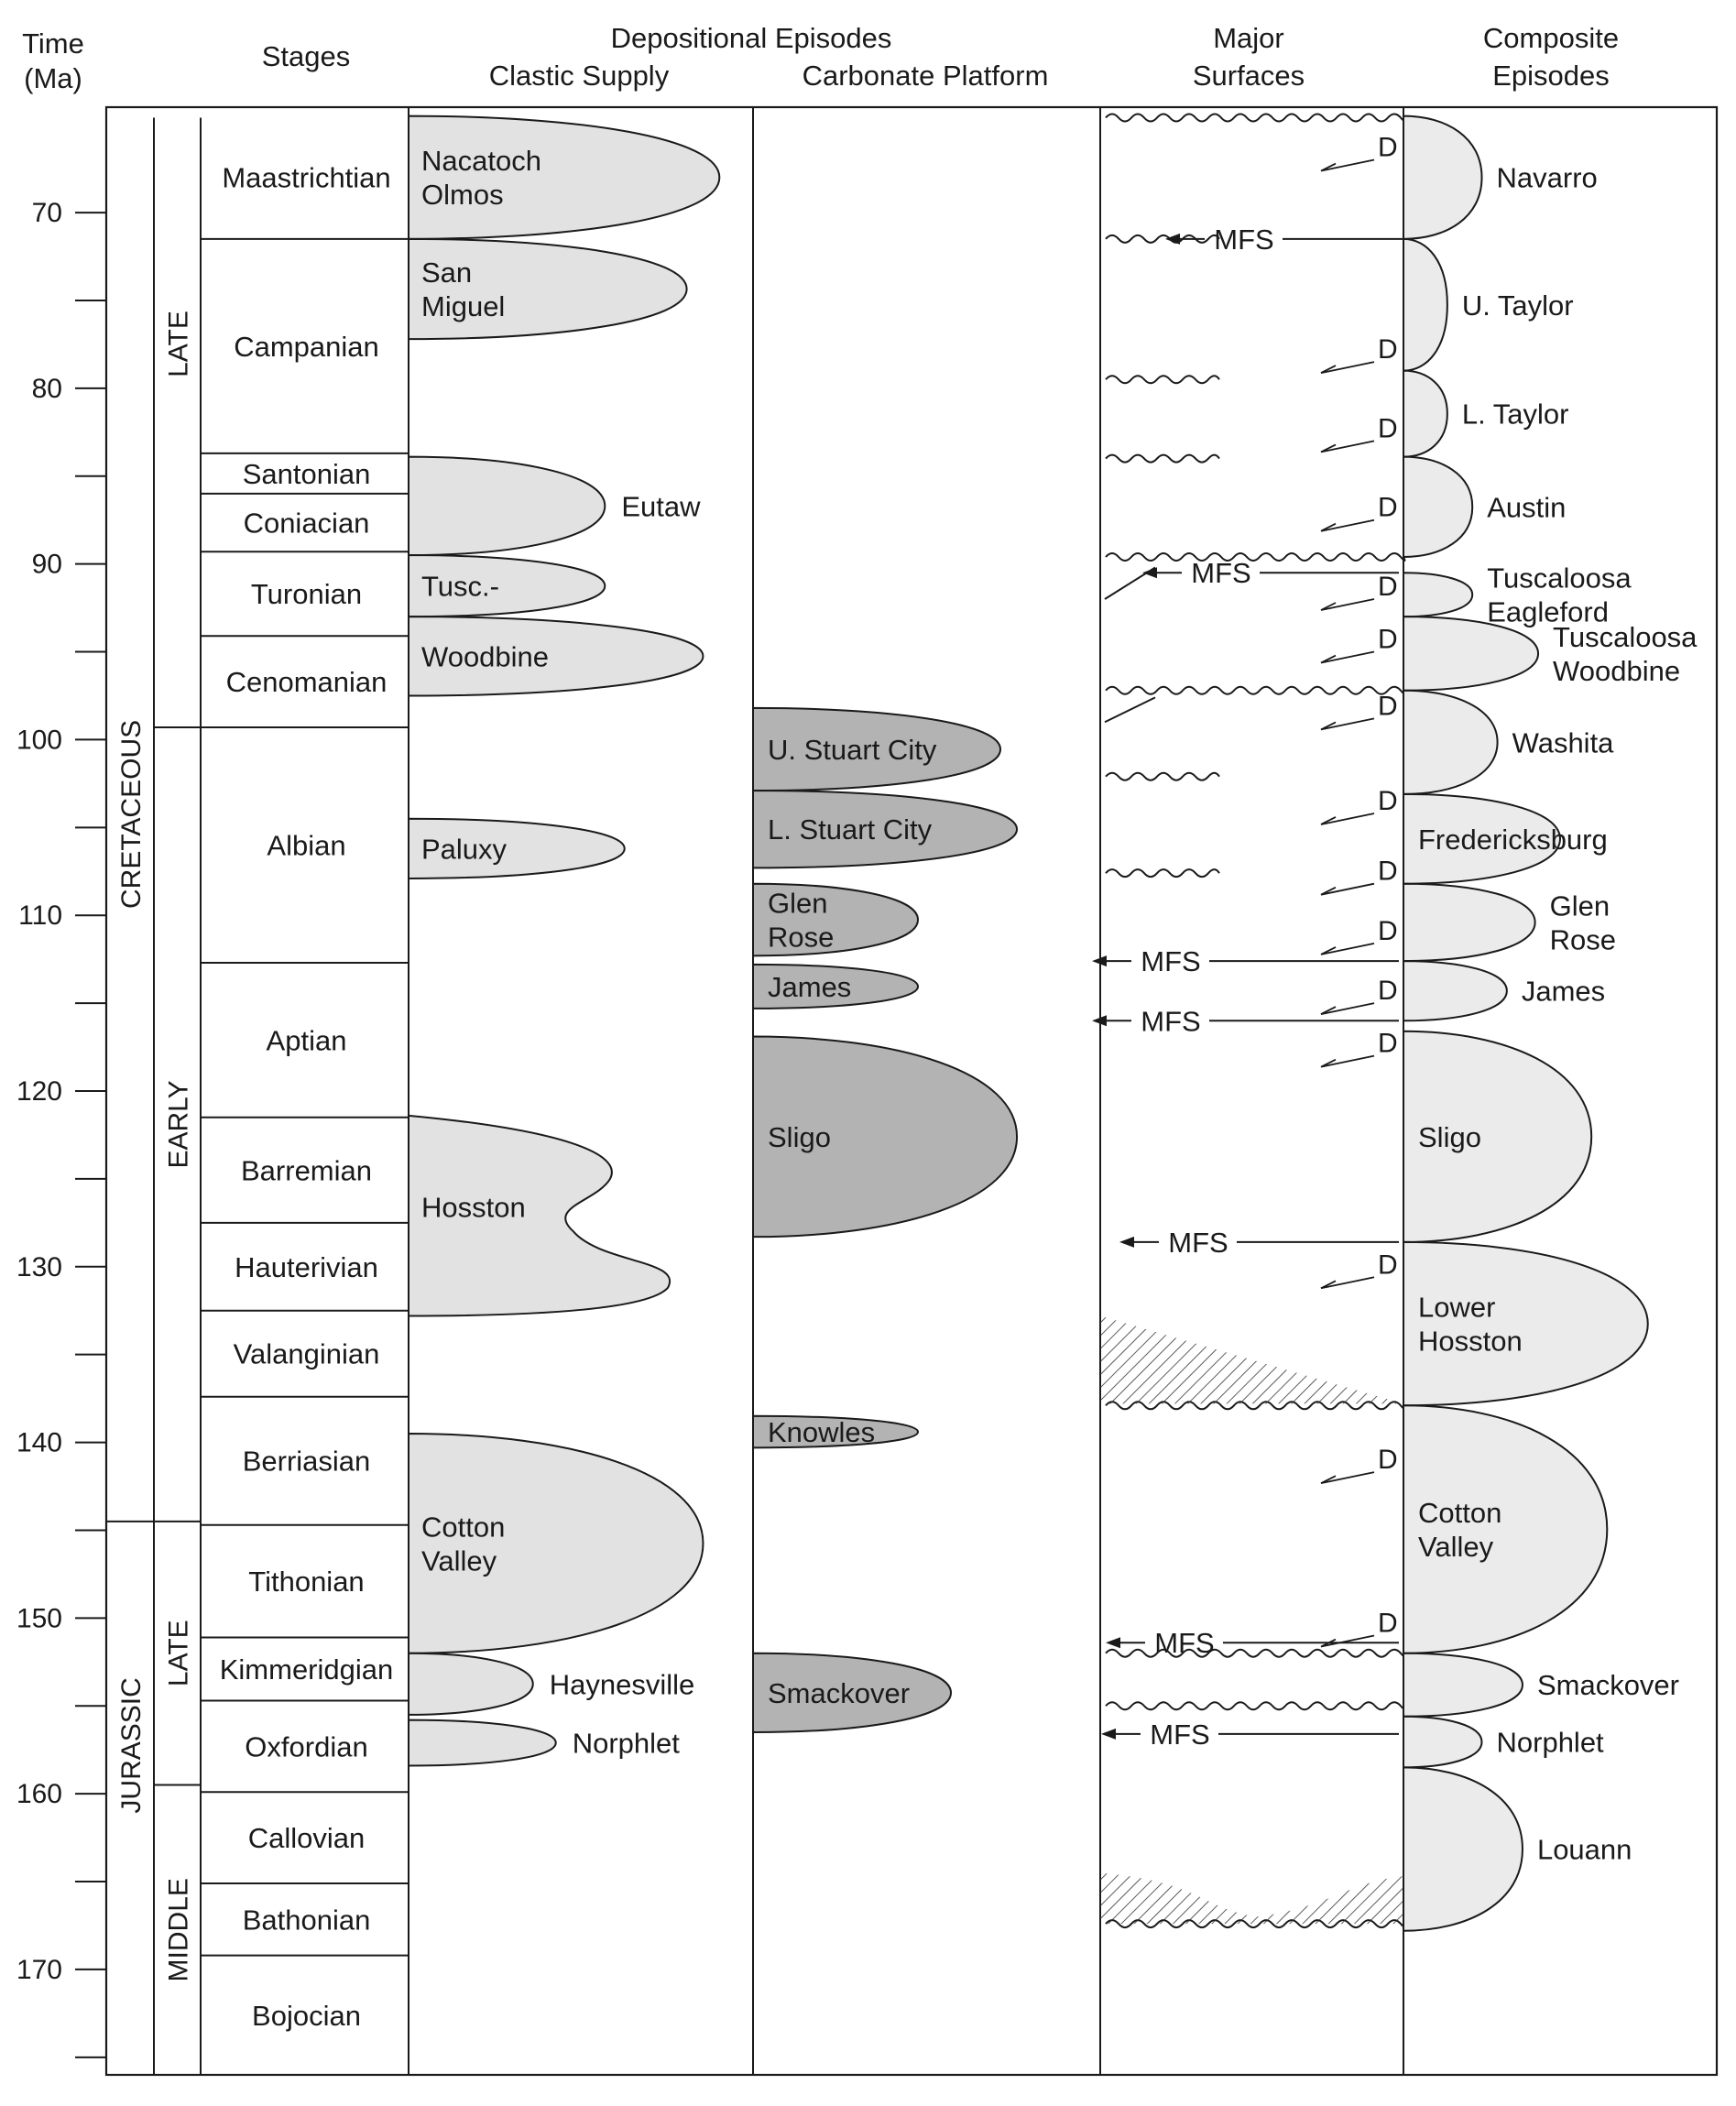 This screenshot has height=2106, width=1736. I want to click on time-axis-tick-label: 120, so click(39, 1091).